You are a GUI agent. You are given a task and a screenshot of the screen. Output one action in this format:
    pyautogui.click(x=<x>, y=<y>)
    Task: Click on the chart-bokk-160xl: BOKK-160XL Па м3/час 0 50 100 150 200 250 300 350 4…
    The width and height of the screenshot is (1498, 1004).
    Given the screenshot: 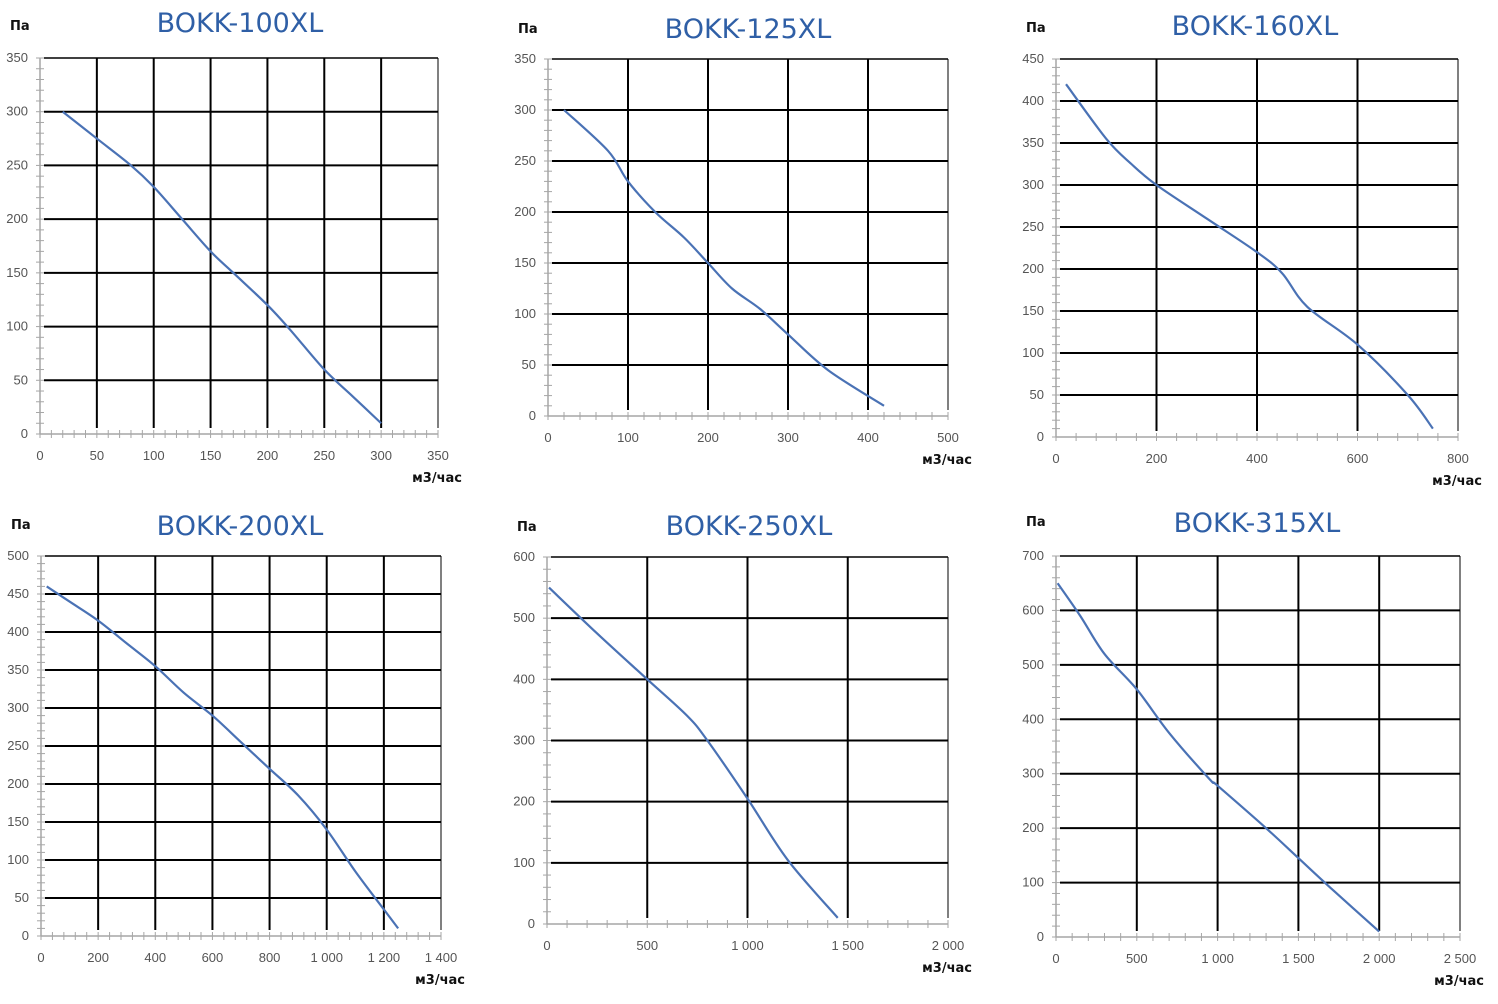 What is the action you would take?
    pyautogui.click(x=1252, y=250)
    